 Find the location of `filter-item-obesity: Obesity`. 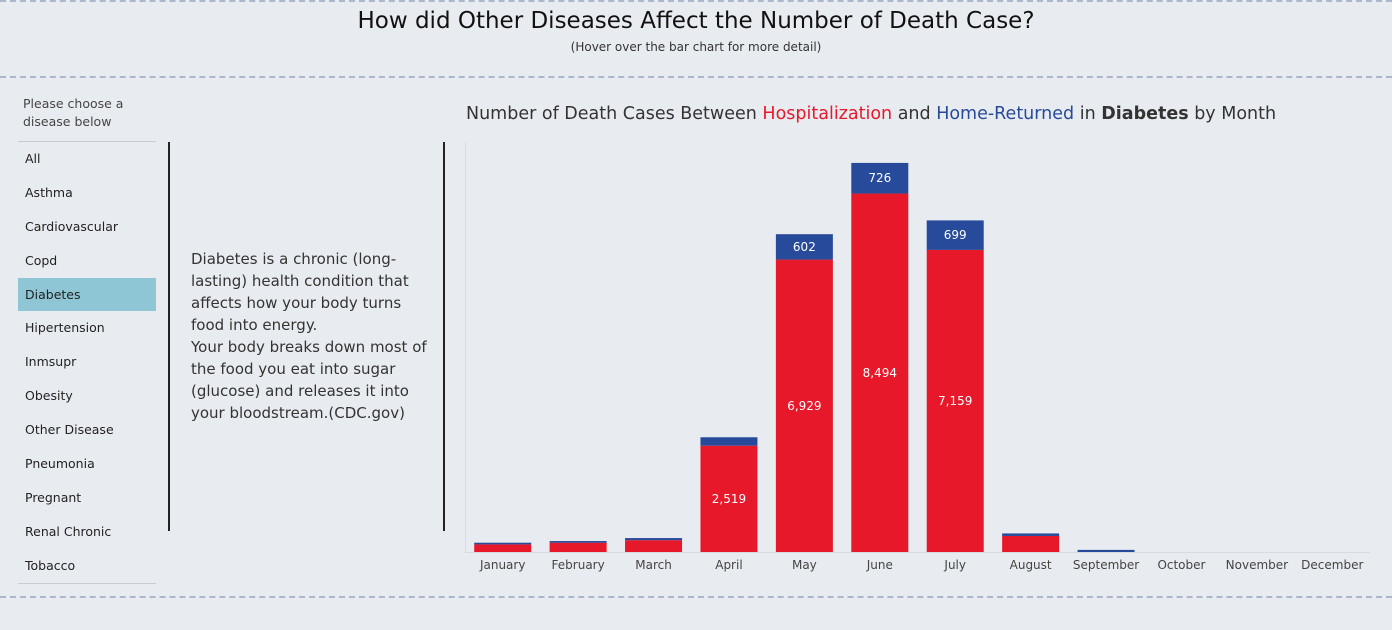

filter-item-obesity: Obesity is located at coordinates (49, 396).